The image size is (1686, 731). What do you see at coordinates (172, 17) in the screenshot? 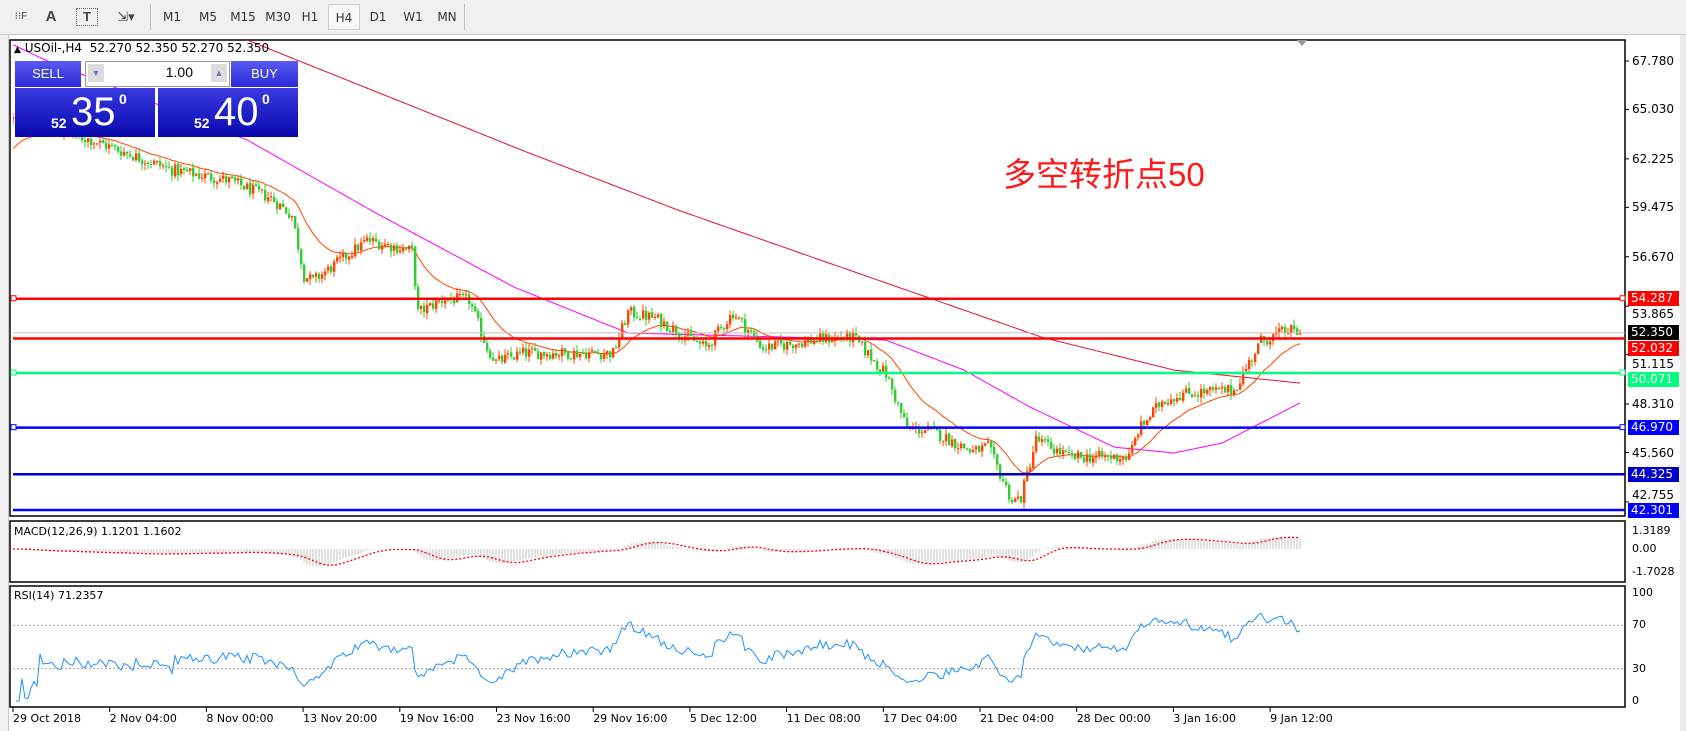
I see `timeframe-m1: M1` at bounding box center [172, 17].